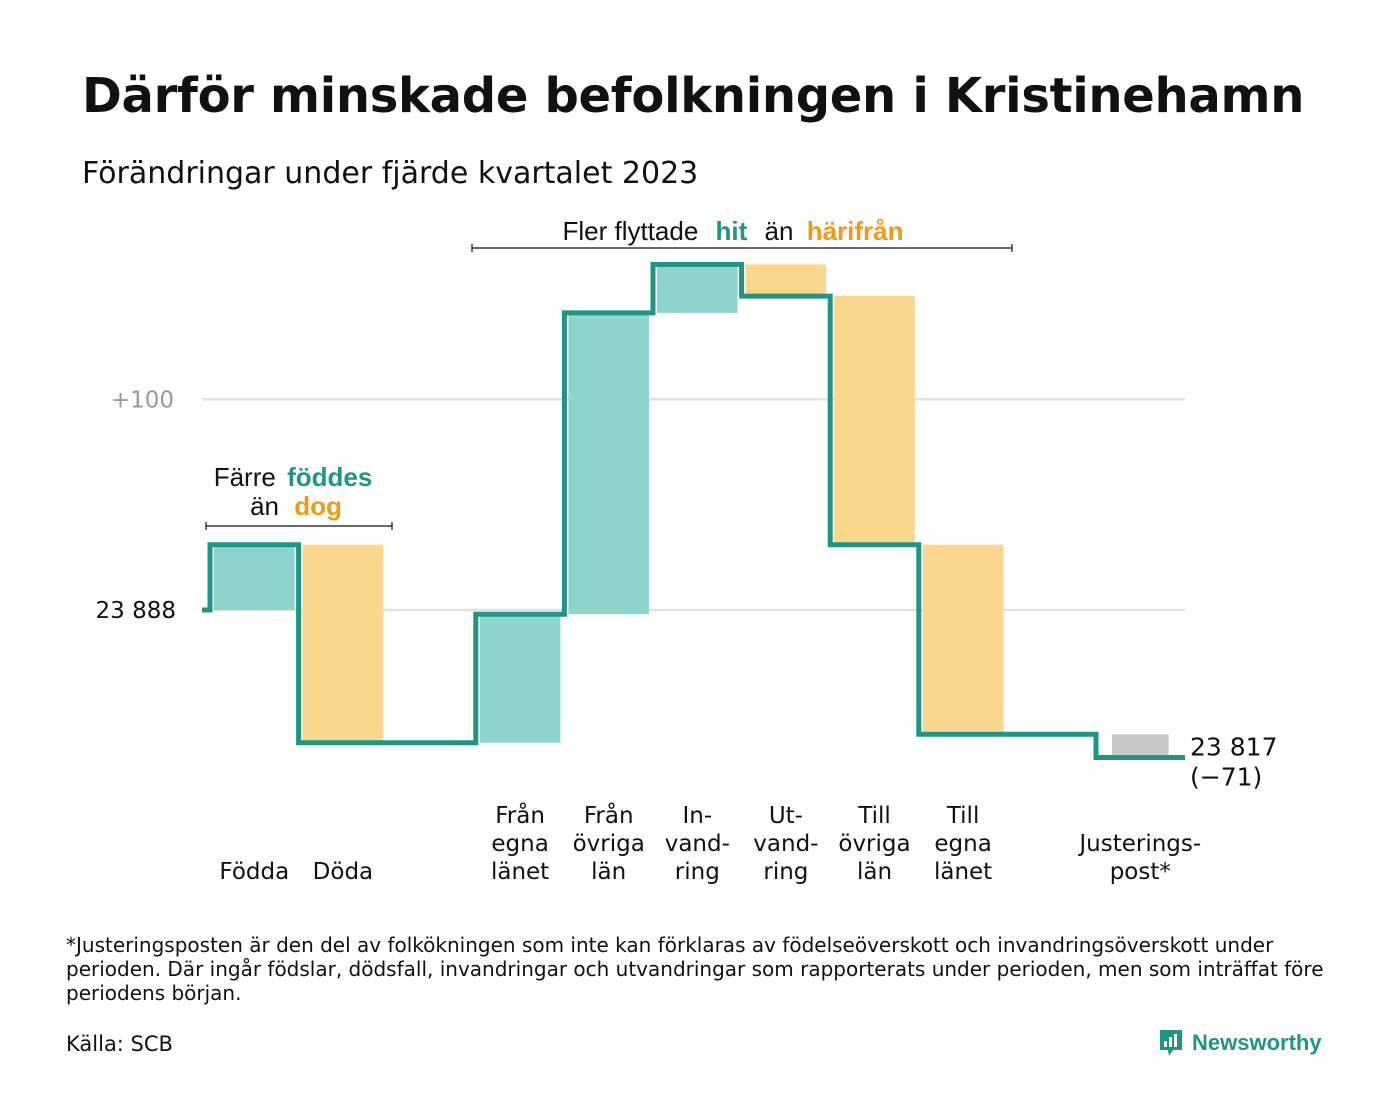 Image resolution: width=1400 pixels, height=1120 pixels. I want to click on category-label: Ut-, so click(786, 816).